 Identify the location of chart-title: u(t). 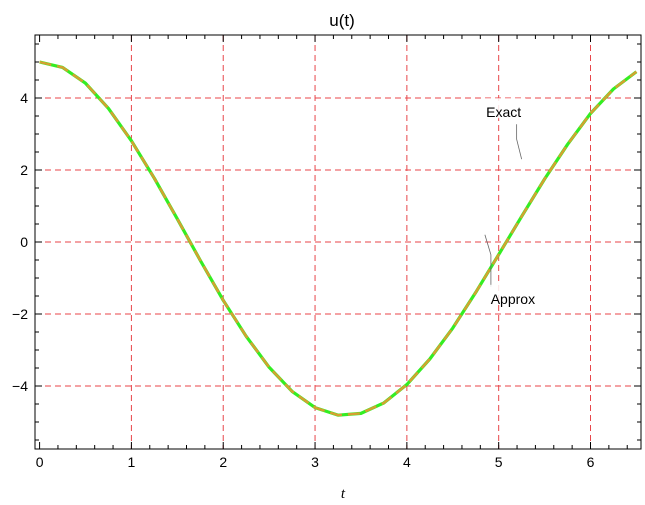
(342, 20).